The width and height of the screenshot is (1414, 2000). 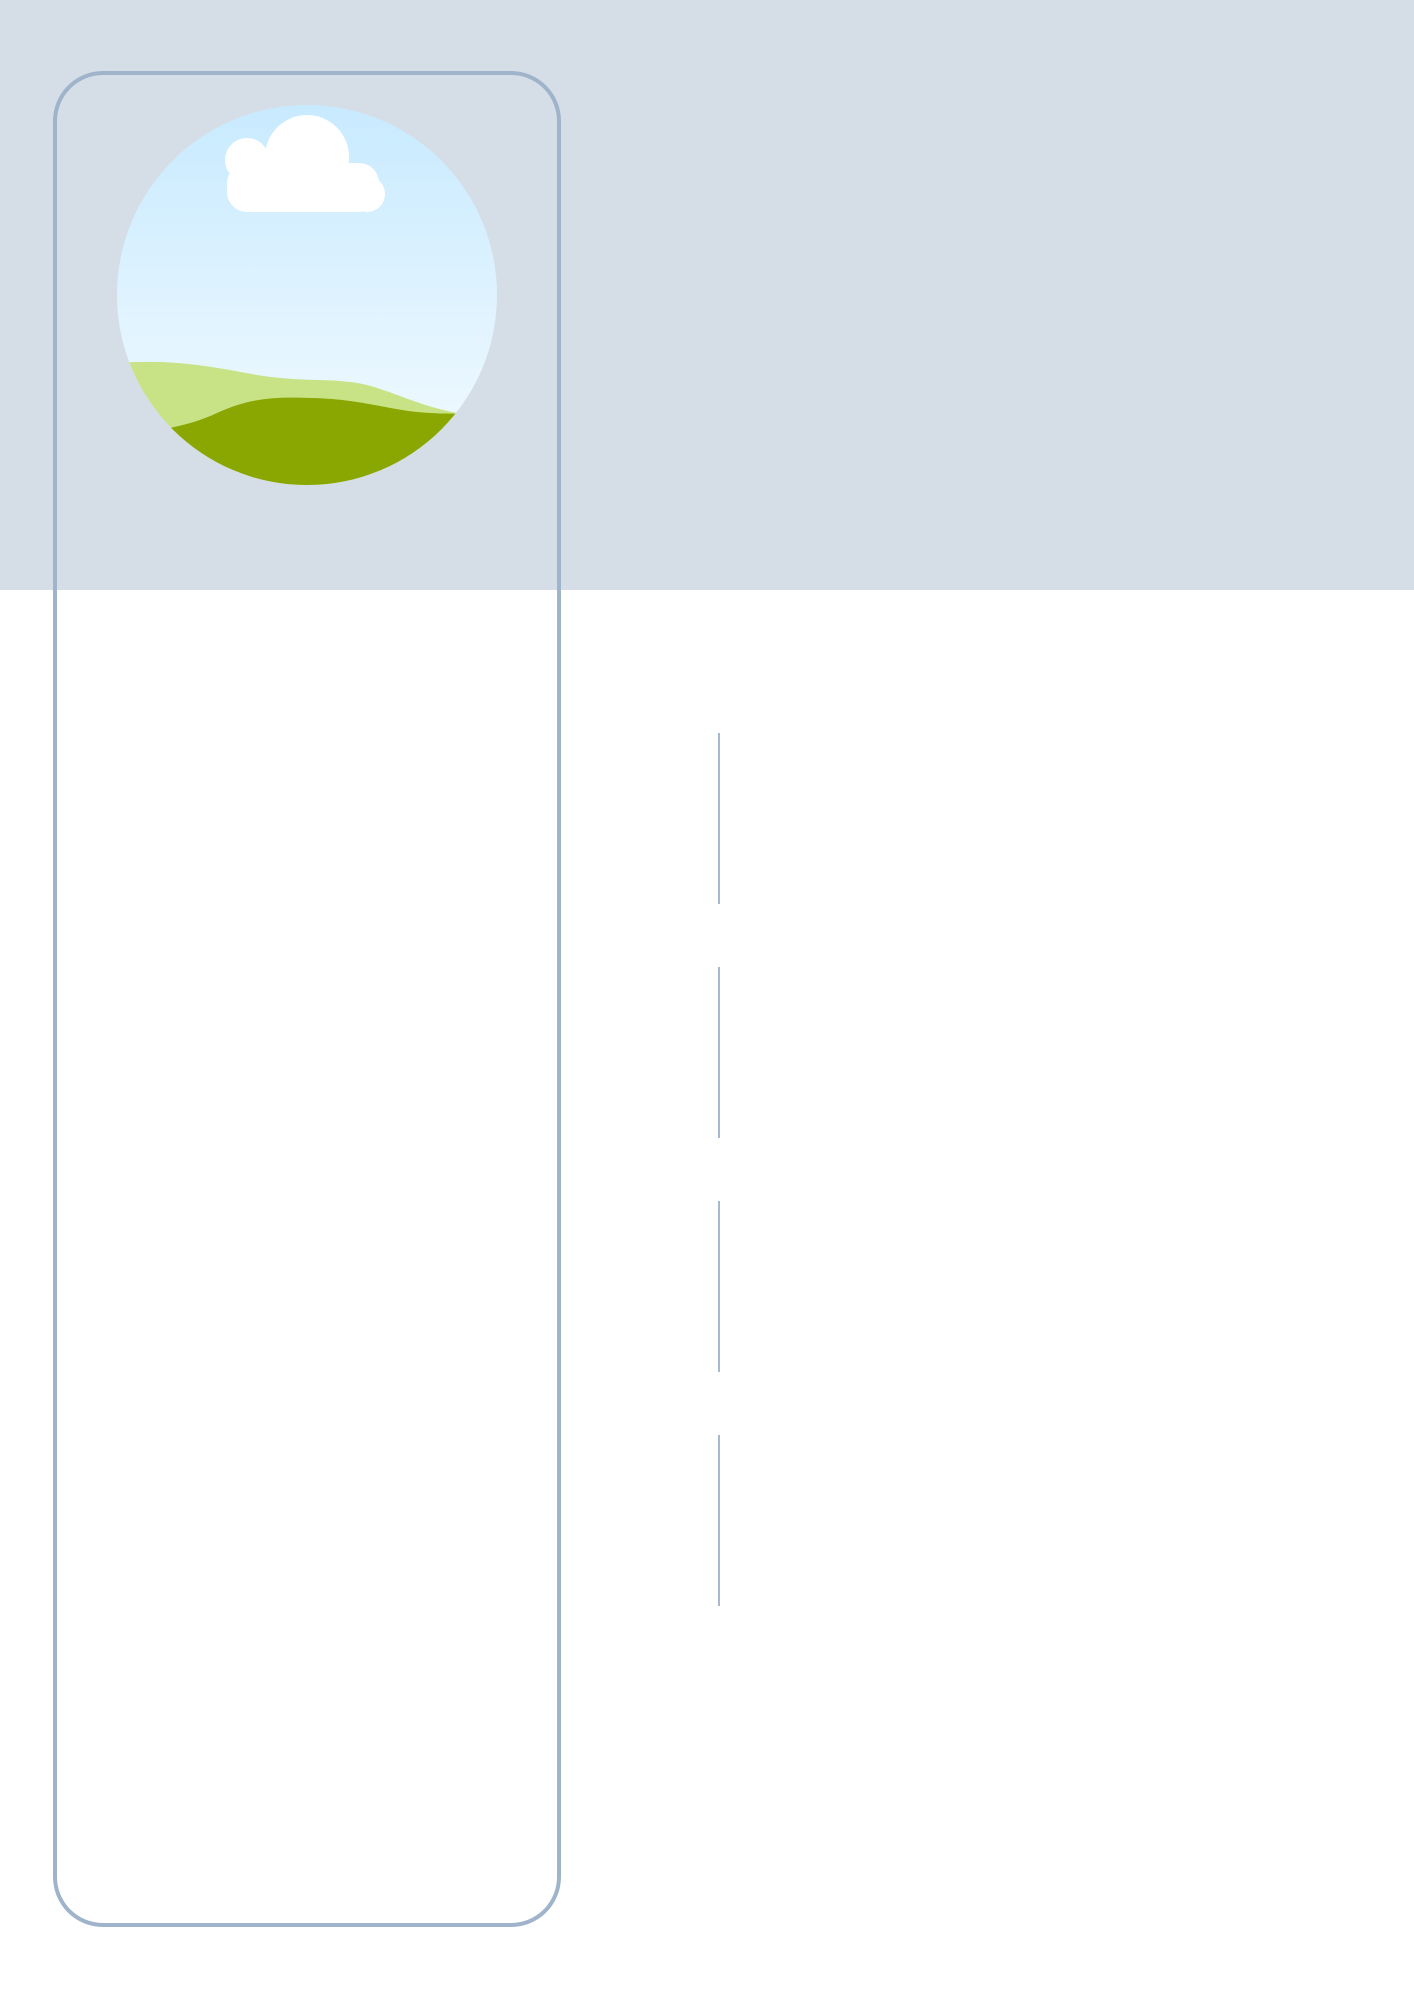 I want to click on landscape-placeholder-icon, so click(x=307, y=295).